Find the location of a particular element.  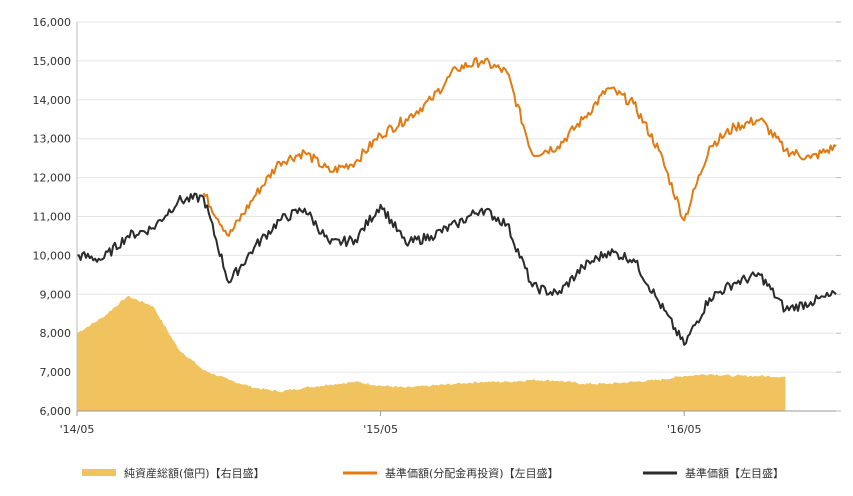

y-tick-label: 13,000 is located at coordinates (52, 139).